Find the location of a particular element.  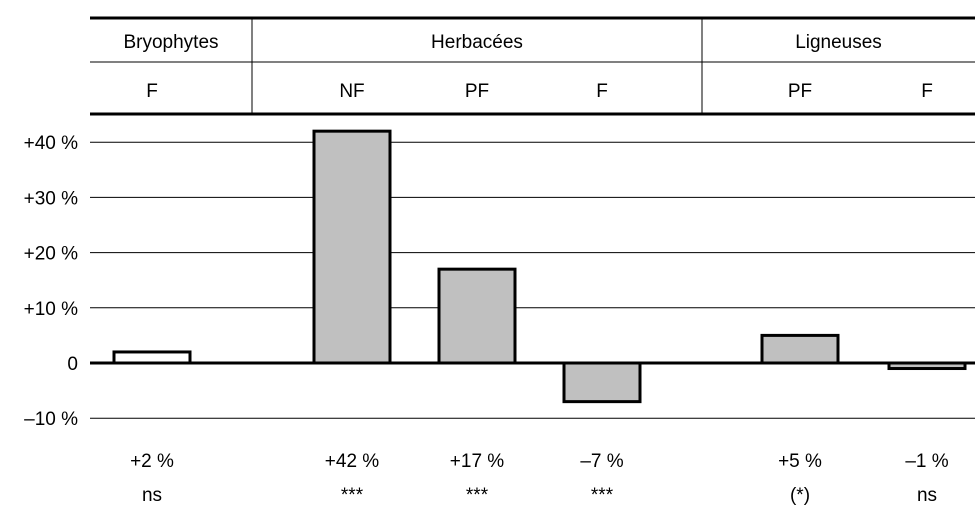

y-tick-label: –10 % is located at coordinates (51, 419).